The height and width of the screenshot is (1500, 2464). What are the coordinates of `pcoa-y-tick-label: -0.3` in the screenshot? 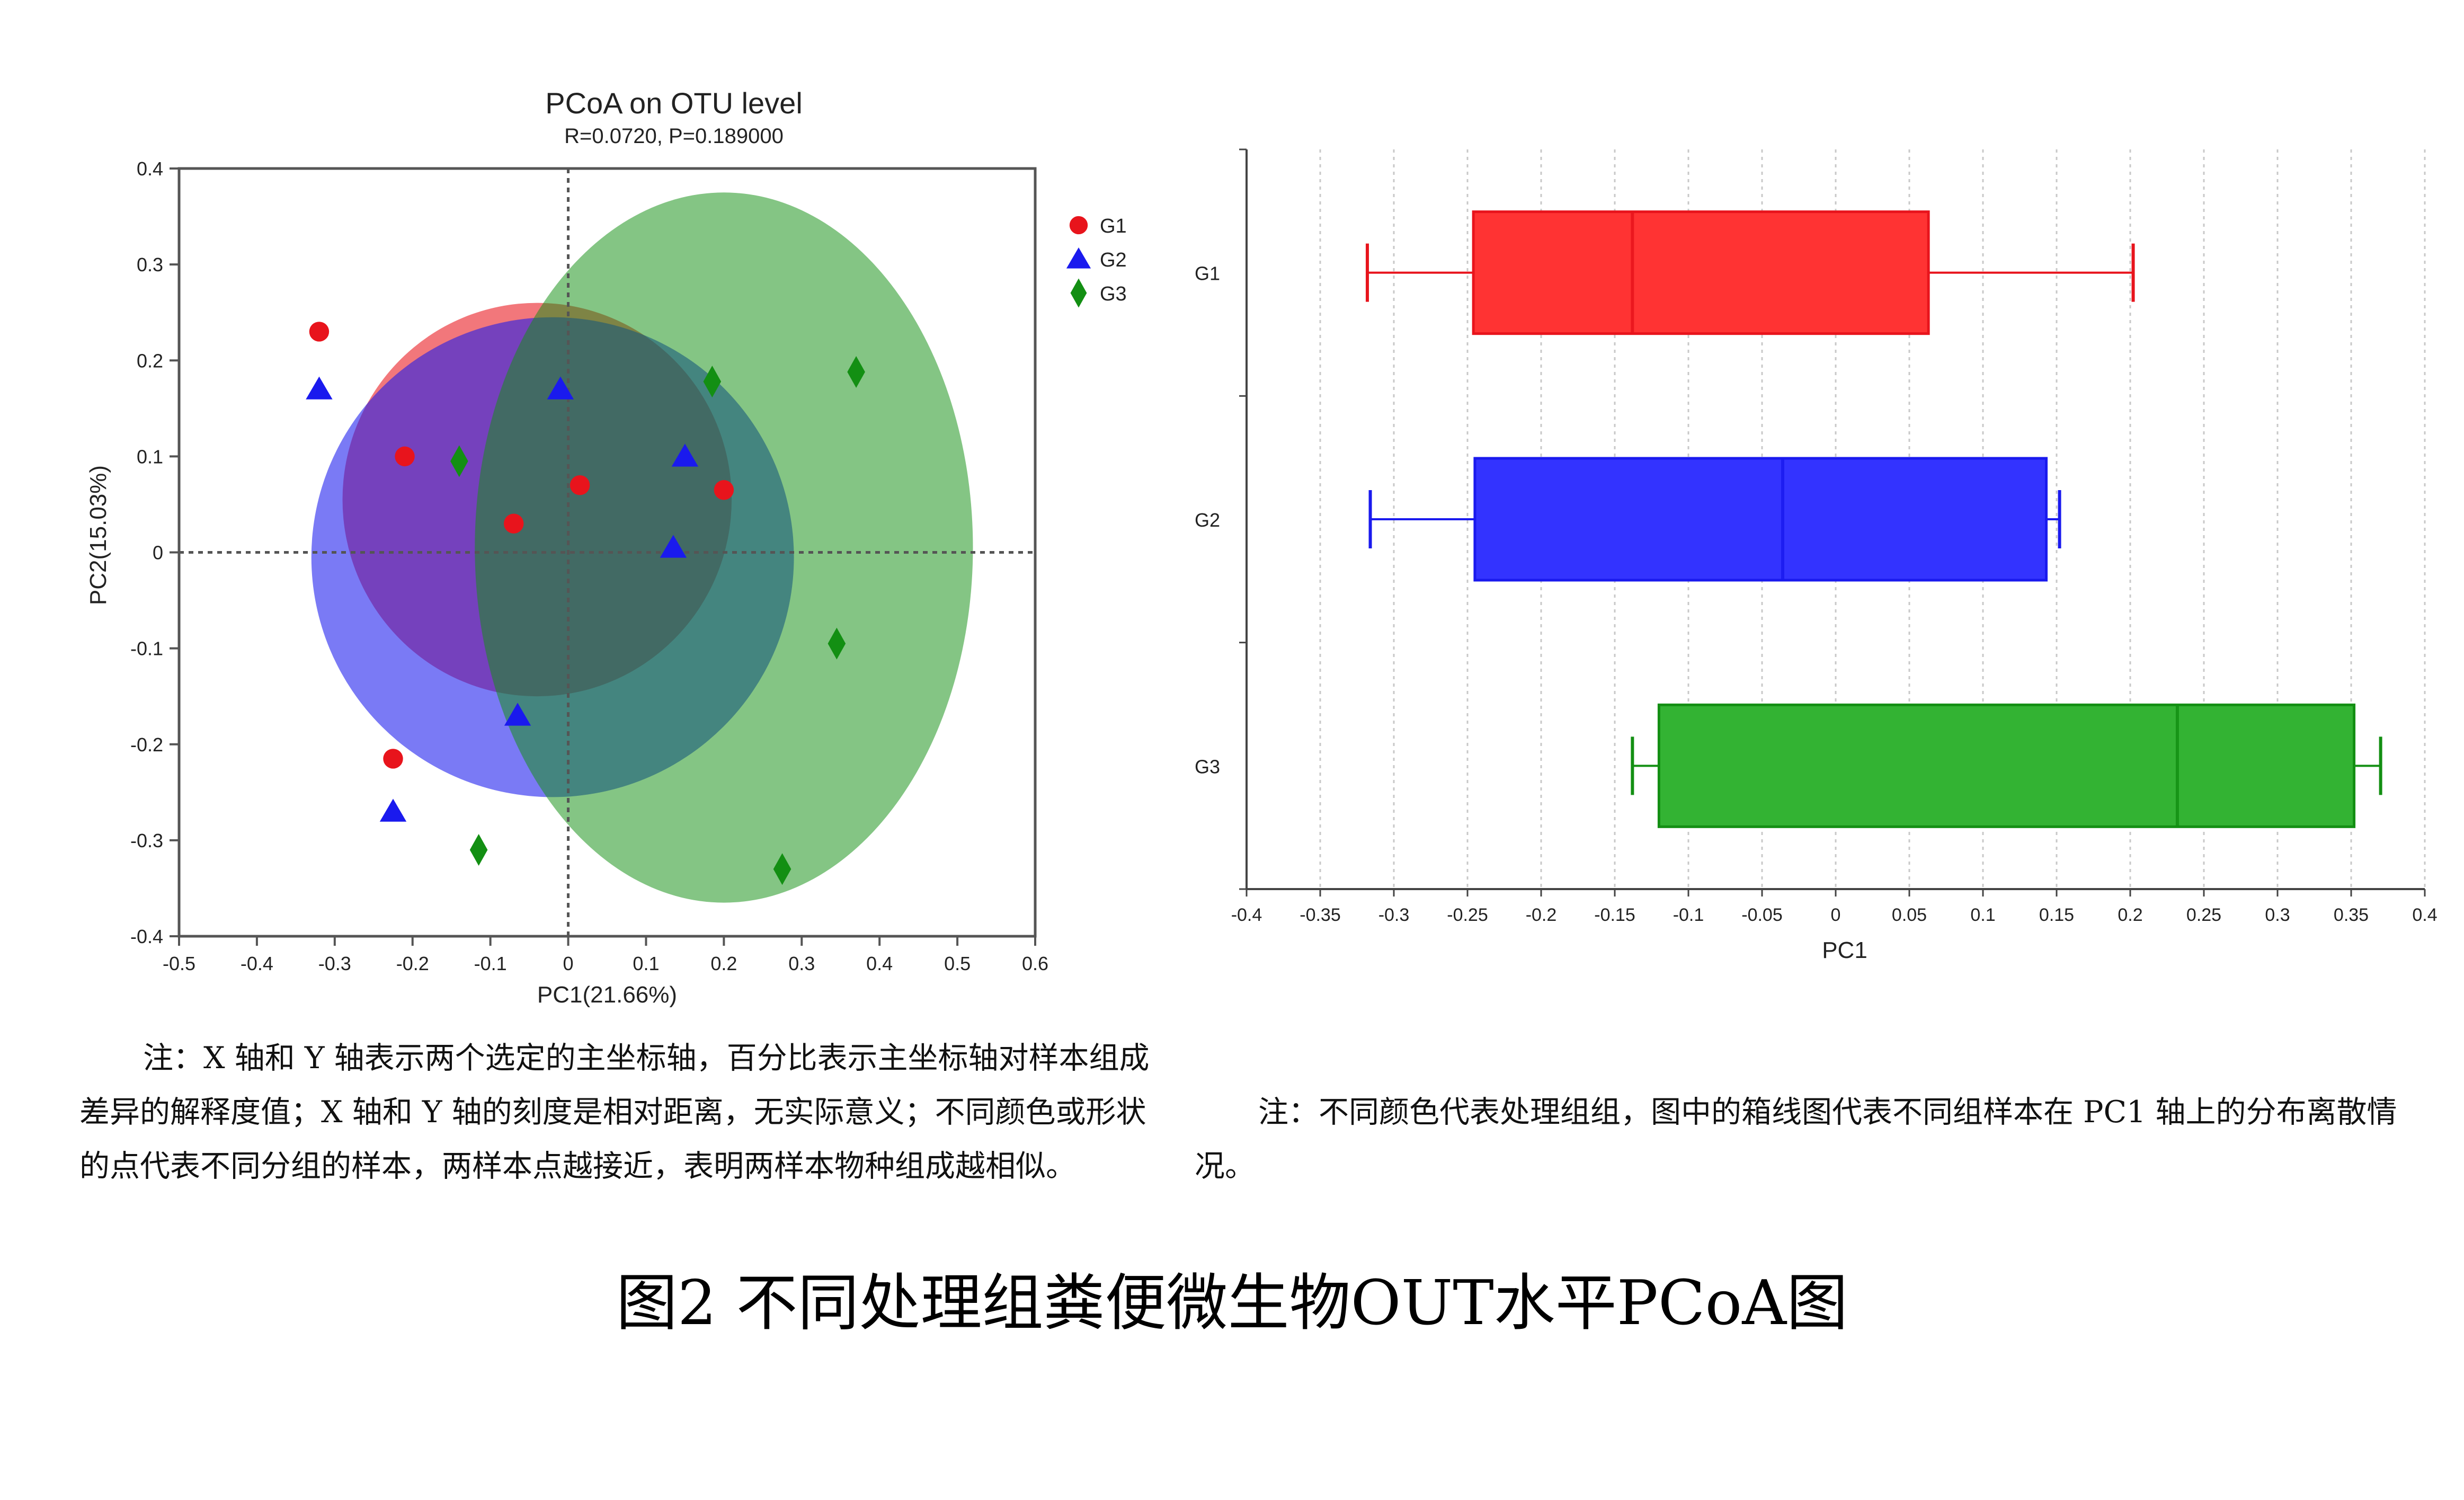 It's located at (146, 840).